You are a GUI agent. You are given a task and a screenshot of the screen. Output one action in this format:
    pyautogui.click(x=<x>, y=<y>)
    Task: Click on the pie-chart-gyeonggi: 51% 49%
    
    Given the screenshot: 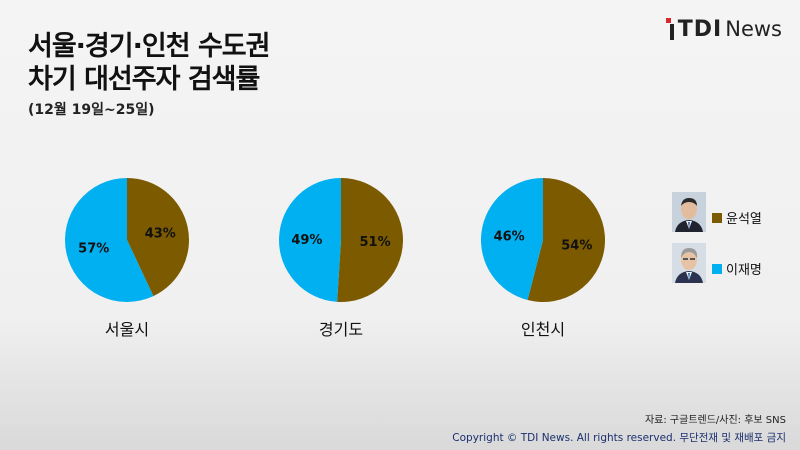 What is the action you would take?
    pyautogui.click(x=341, y=240)
    